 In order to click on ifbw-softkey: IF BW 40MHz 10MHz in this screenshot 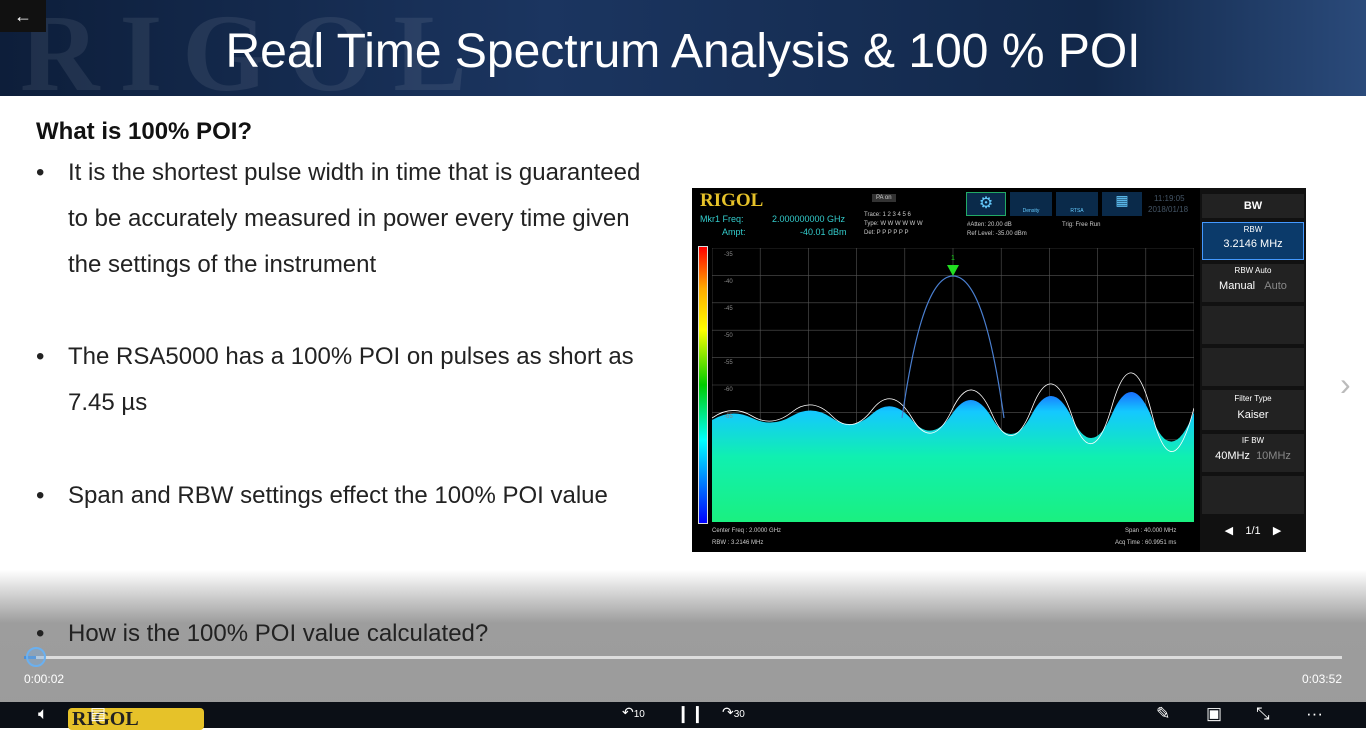, I will do `click(1253, 453)`.